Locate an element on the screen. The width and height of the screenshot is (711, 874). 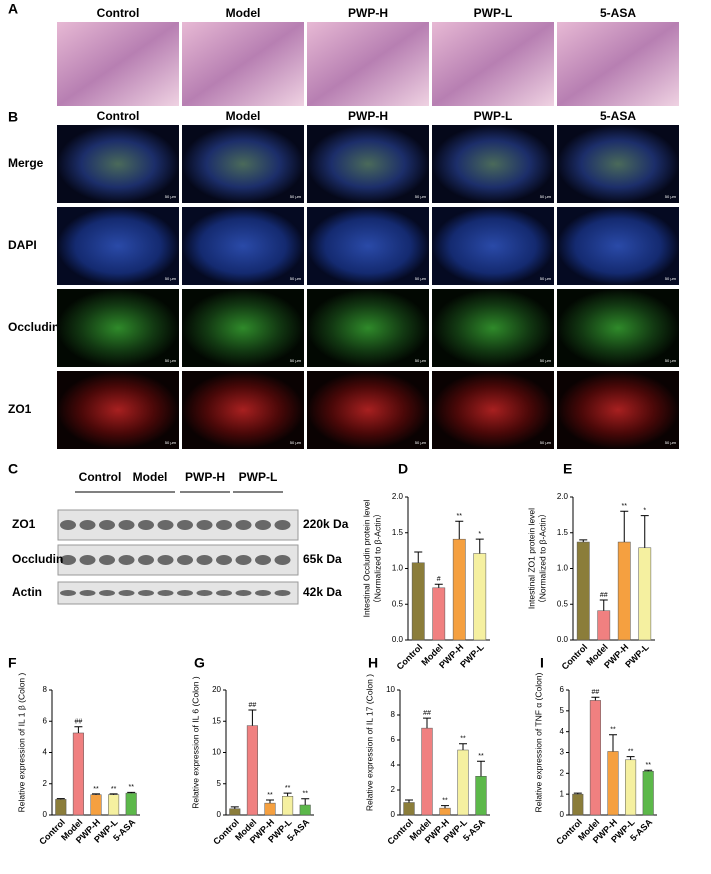
panel-letter: B is located at coordinates (13, 117).